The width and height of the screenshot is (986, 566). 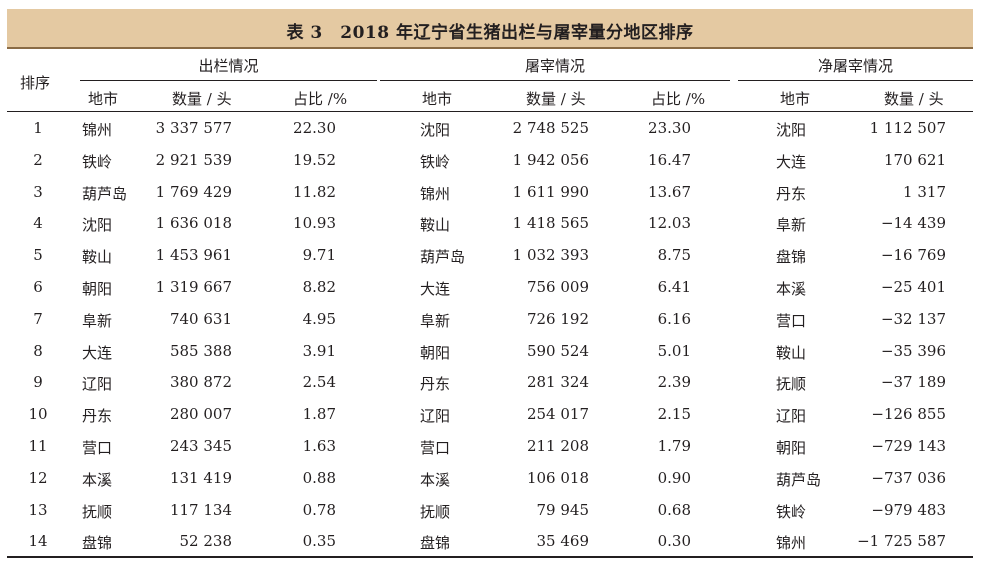 I want to click on cell-out-city: 营口, so click(x=97, y=448).